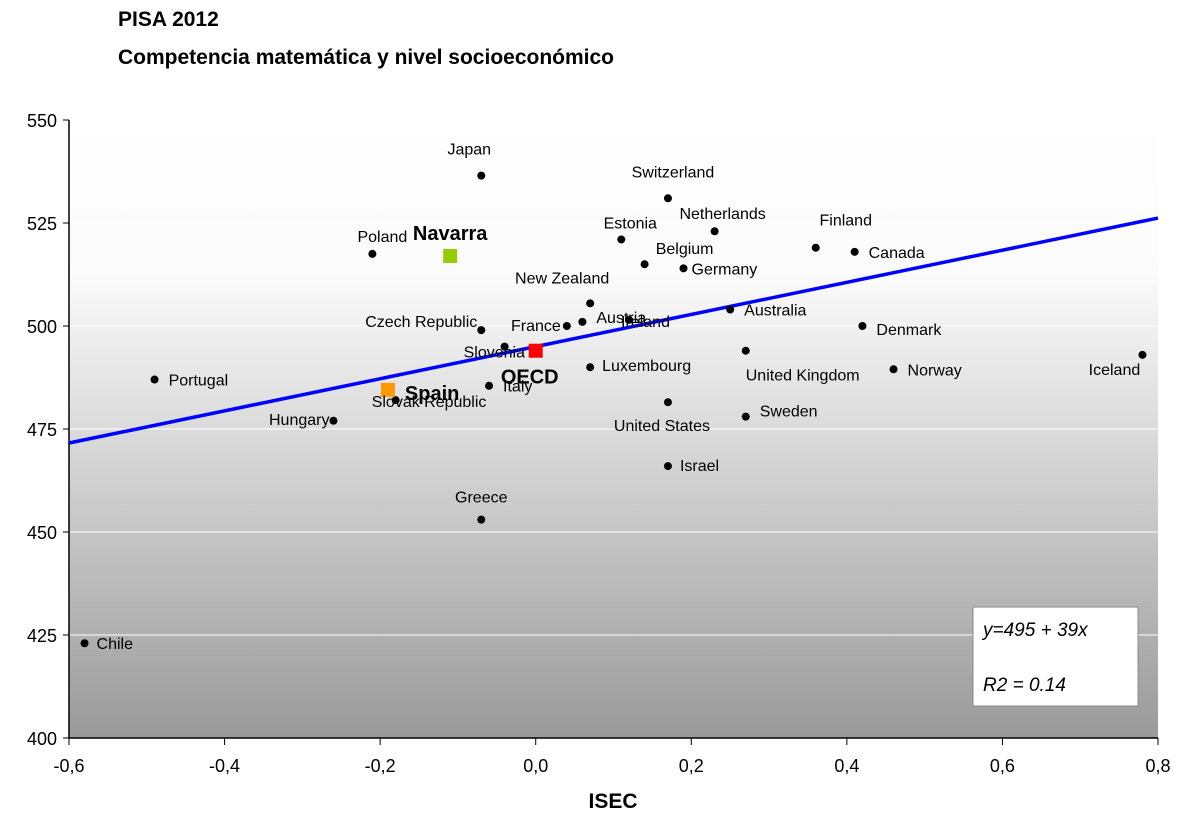 The width and height of the screenshot is (1183, 814). I want to click on point-label: Iceland, so click(1115, 370).